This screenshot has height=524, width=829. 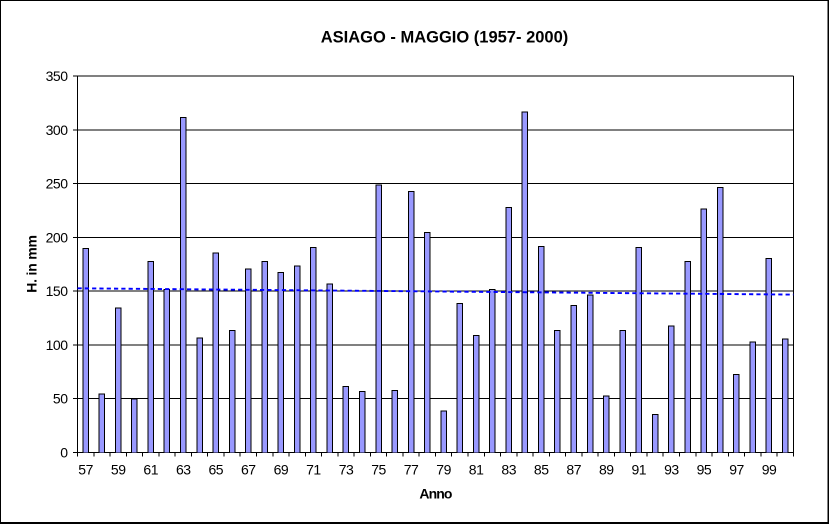 I want to click on svg-text: 200, so click(x=57, y=237).